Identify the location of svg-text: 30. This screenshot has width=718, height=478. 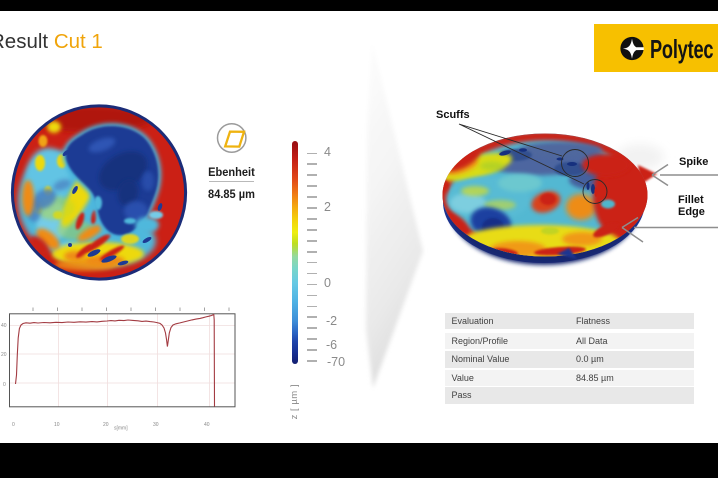
(156, 425).